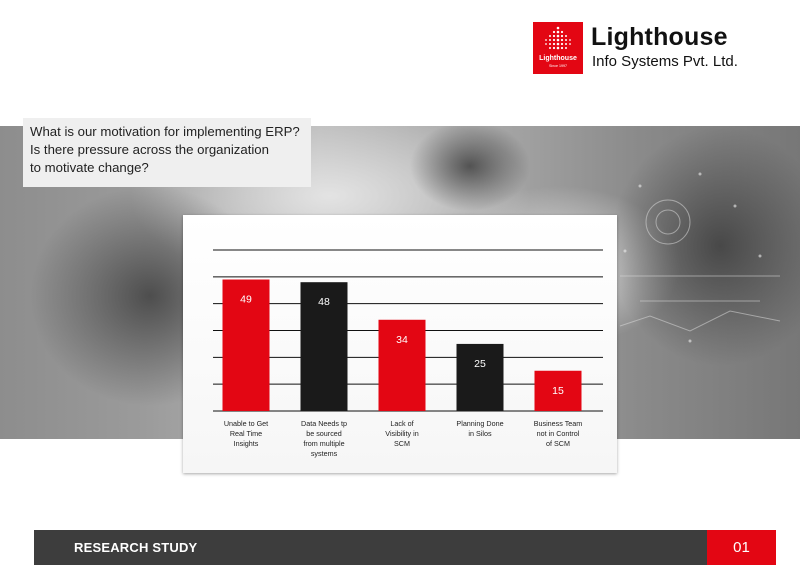 This screenshot has width=800, height=566. Describe the element at coordinates (665, 61) in the screenshot. I see `company-subtitle: Info Systems Pvt. Ltd.` at that location.